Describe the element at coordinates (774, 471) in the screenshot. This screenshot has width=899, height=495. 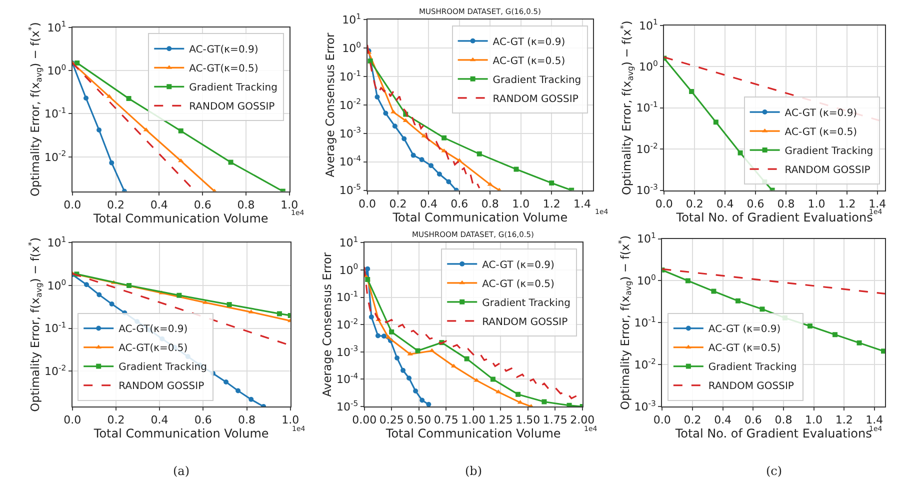
I see `text: (c)` at that location.